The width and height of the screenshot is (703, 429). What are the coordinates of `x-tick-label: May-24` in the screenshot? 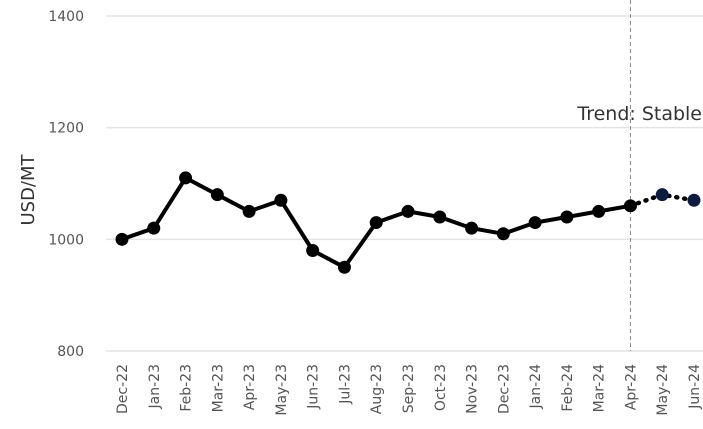 It's located at (663, 390).